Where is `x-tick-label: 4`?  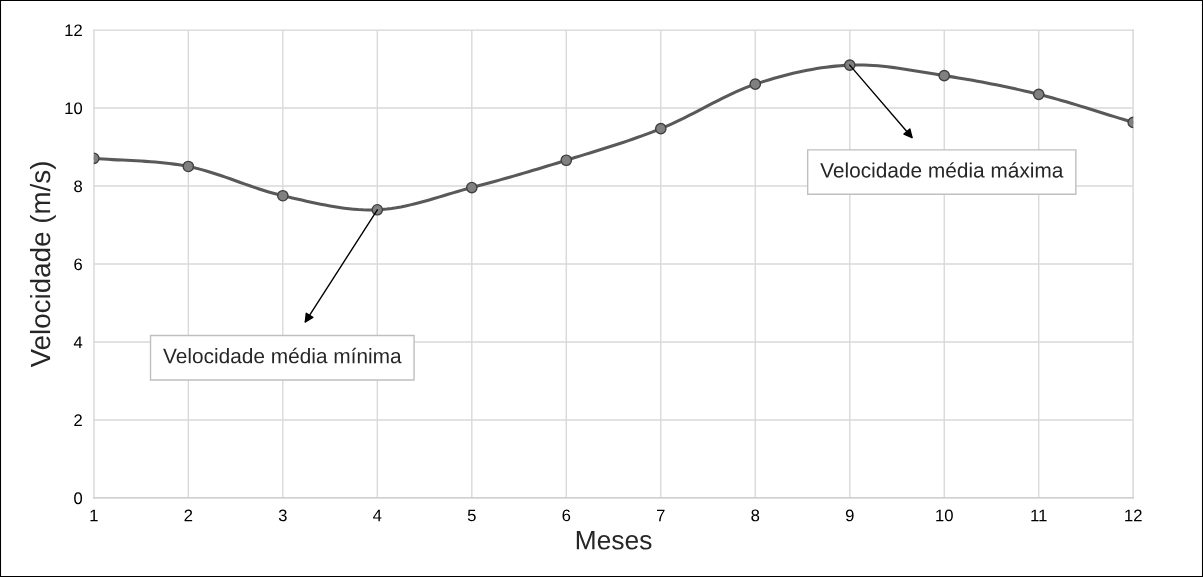
x-tick-label: 4 is located at coordinates (377, 515).